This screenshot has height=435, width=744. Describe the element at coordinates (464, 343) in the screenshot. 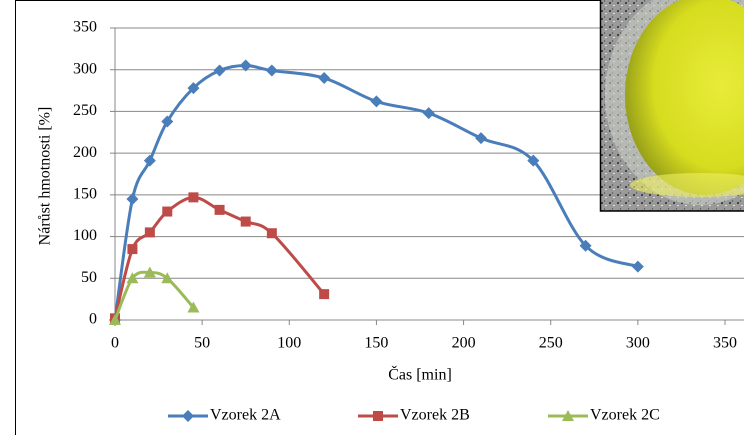

I see `x-tick-label: 200` at that location.